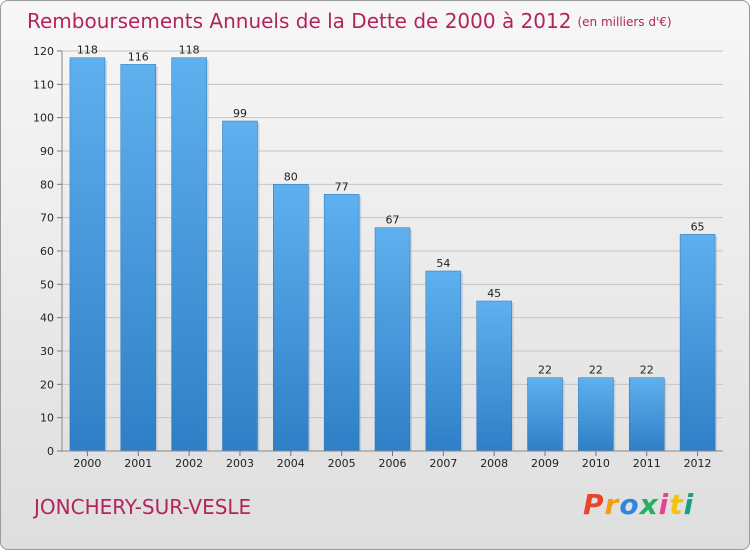 This screenshot has height=550, width=750. I want to click on x-tick-label: 2010, so click(596, 463).